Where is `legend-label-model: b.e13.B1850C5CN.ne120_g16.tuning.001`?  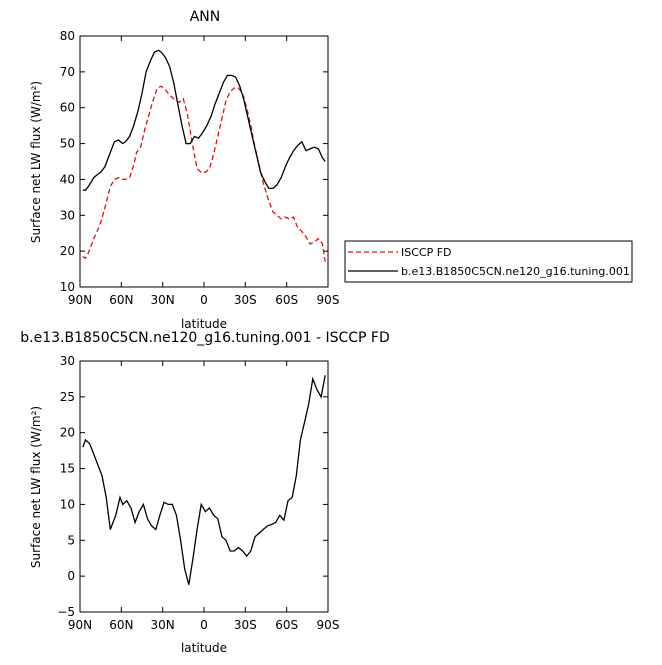
legend-label-model: b.e13.B1850C5CN.ne120_g16.tuning.001 is located at coordinates (515, 271).